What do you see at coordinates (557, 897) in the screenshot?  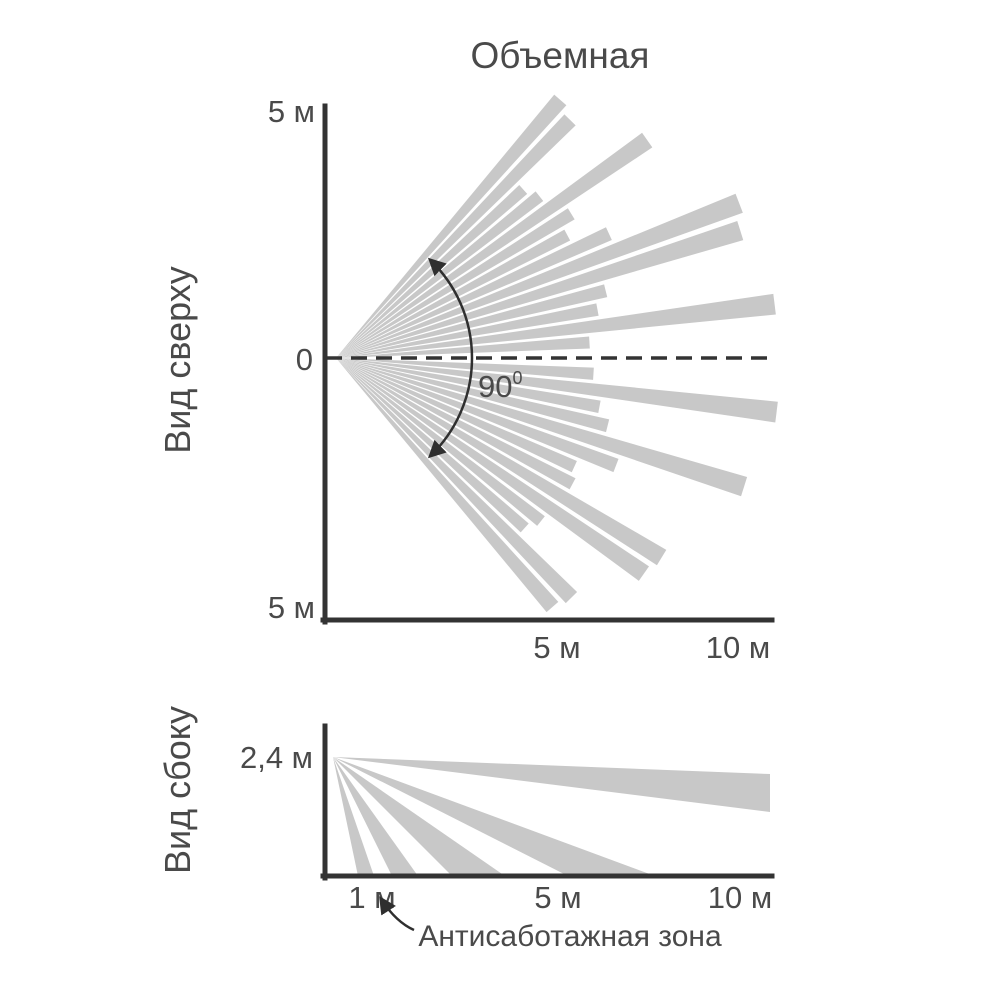 I see `side-view-x-label-5m: 5 м` at bounding box center [557, 897].